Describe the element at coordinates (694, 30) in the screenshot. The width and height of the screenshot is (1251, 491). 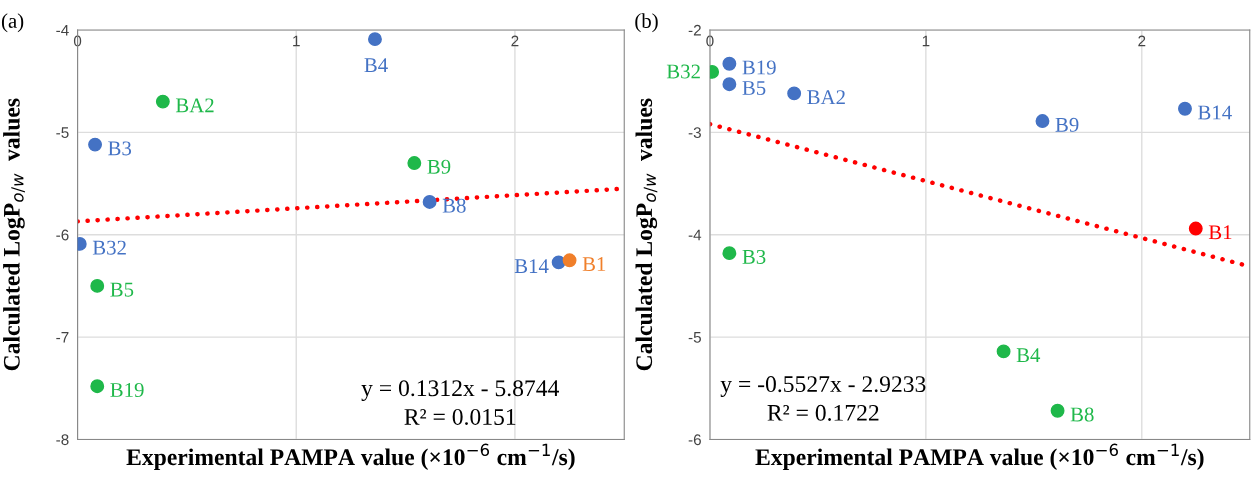
I see `y-tick-label: -2` at that location.